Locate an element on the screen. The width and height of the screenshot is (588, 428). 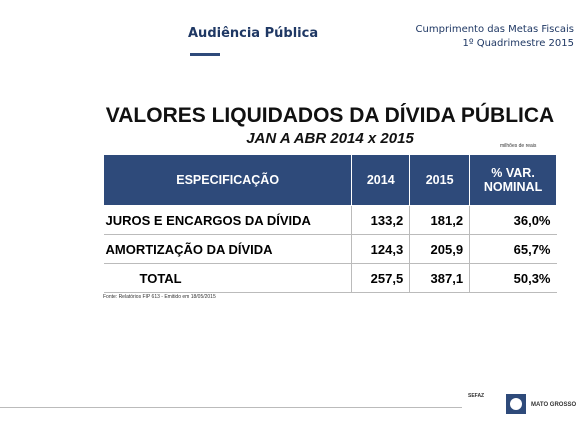
footer-agency: SEFAZ is located at coordinates (476, 396).